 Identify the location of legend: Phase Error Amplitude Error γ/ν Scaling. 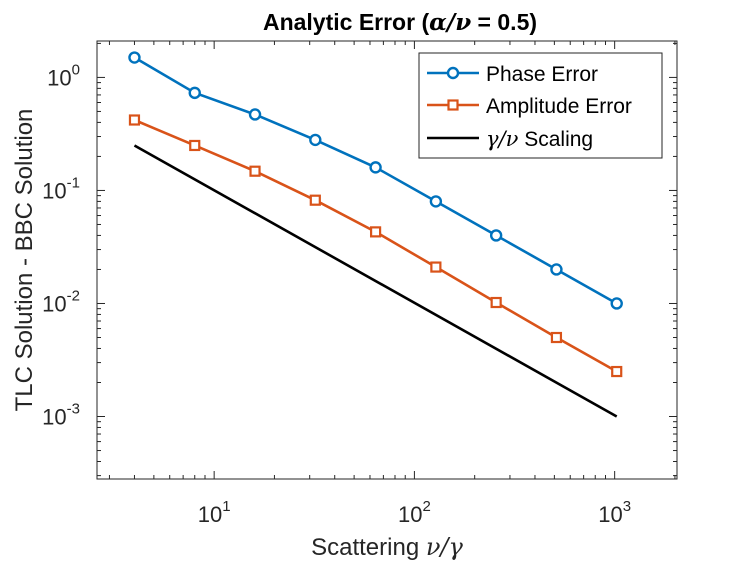
(540, 105).